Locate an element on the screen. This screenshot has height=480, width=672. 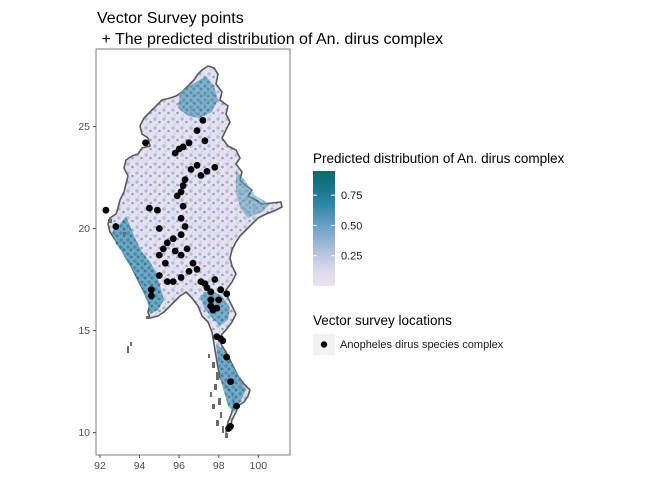
fill-legend: 0.75 0.50 0.25 is located at coordinates (337, 228).